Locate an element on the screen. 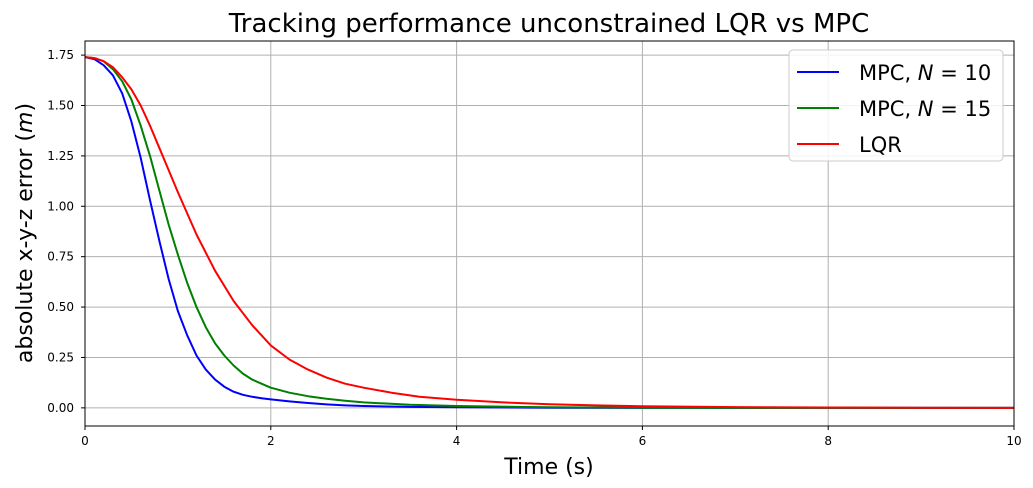 The height and width of the screenshot is (488, 1033). y-axis-label: absolute x-y-z error (m) is located at coordinates (25, 233).